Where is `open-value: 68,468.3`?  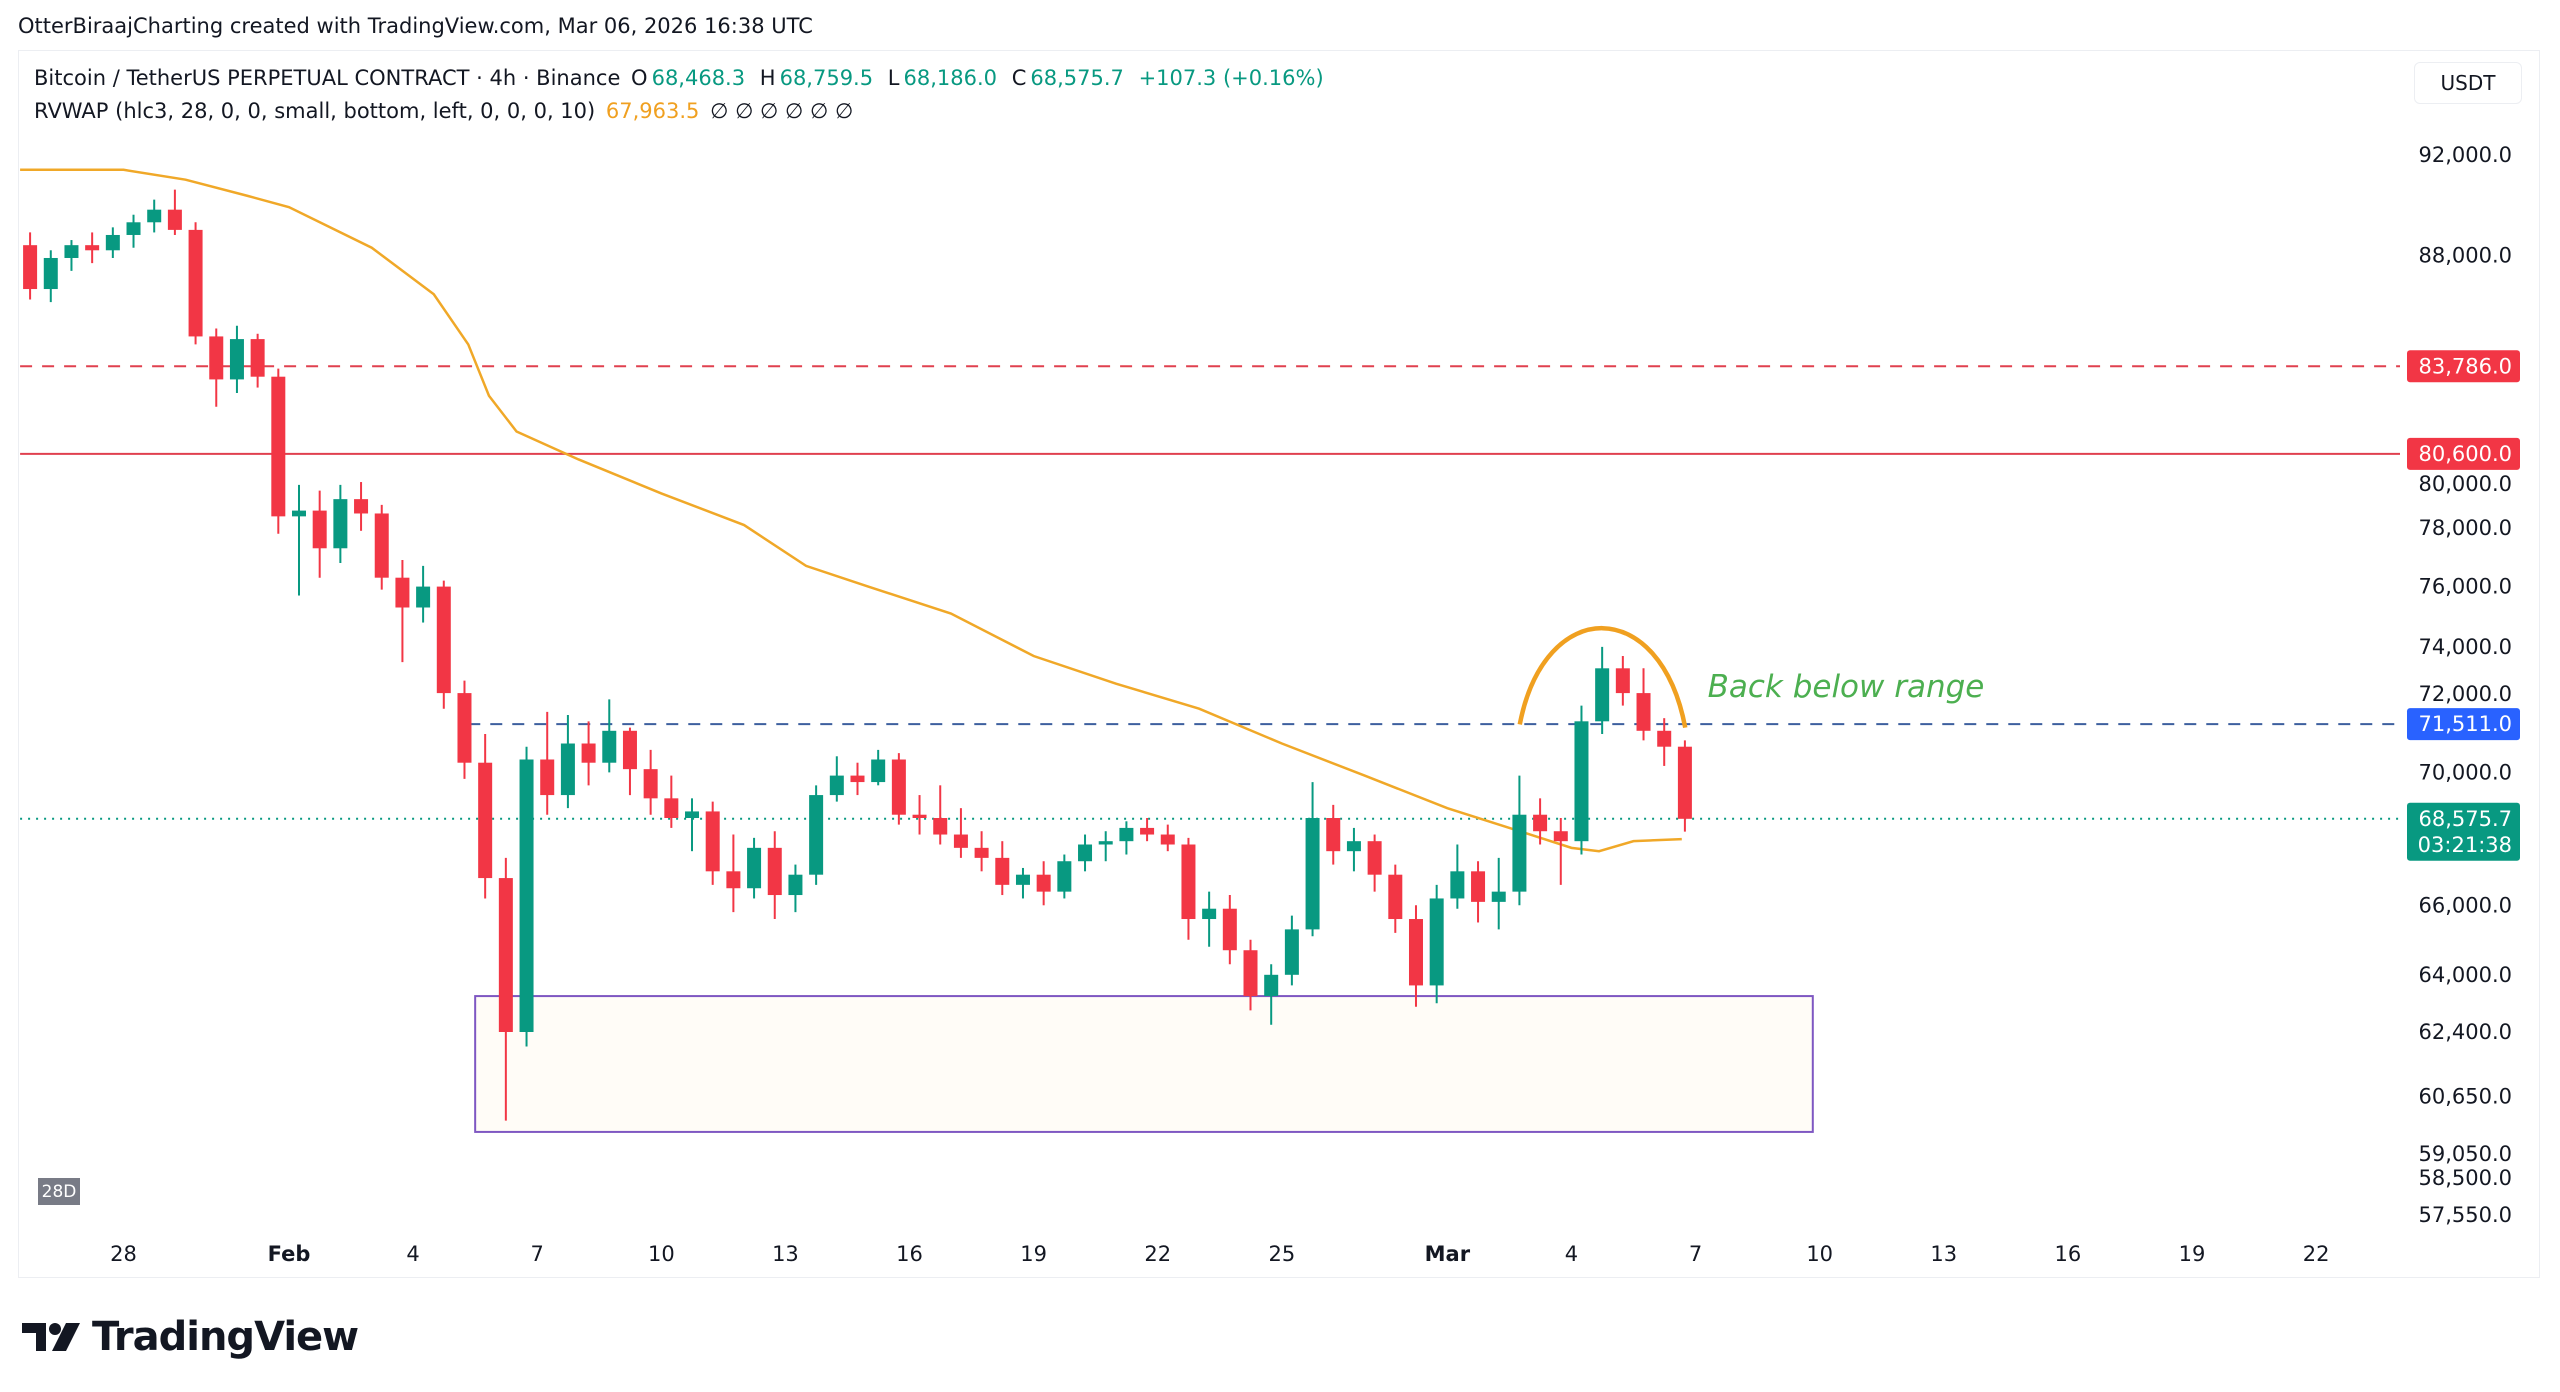
open-value: 68,468.3 is located at coordinates (698, 78).